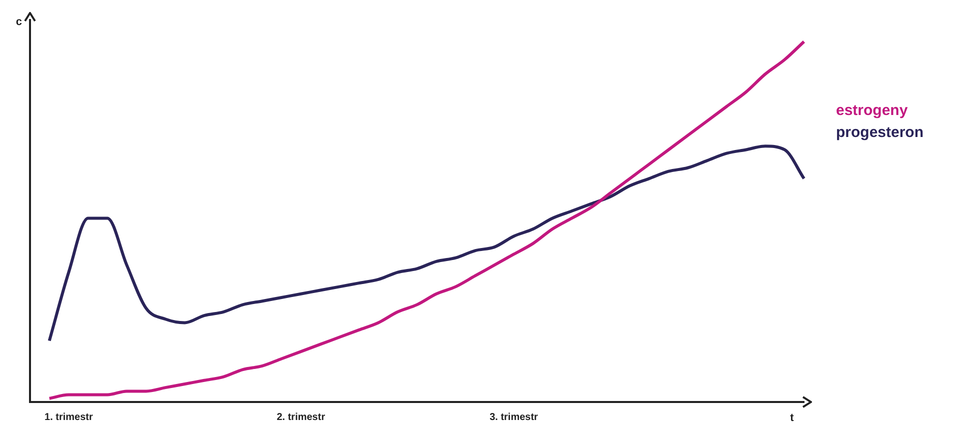 The width and height of the screenshot is (962, 437). I want to click on text: estrogeny, so click(872, 111).